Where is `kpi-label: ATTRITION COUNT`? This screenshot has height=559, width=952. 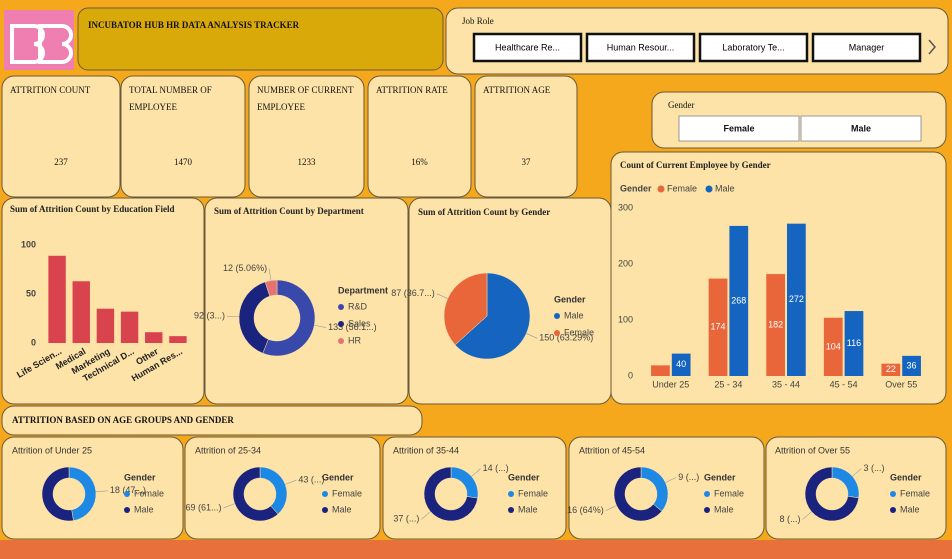 kpi-label: ATTRITION COUNT is located at coordinates (50, 90).